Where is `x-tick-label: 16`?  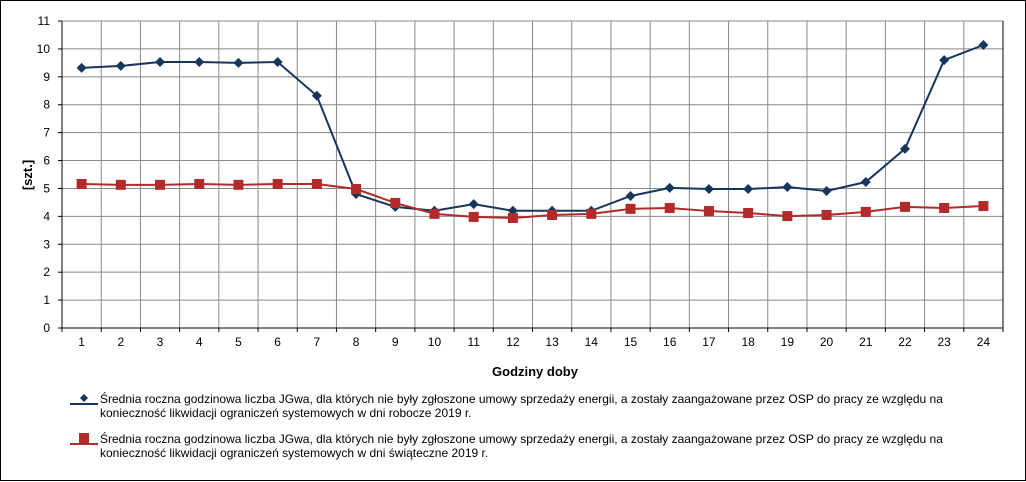
x-tick-label: 16 is located at coordinates (670, 342).